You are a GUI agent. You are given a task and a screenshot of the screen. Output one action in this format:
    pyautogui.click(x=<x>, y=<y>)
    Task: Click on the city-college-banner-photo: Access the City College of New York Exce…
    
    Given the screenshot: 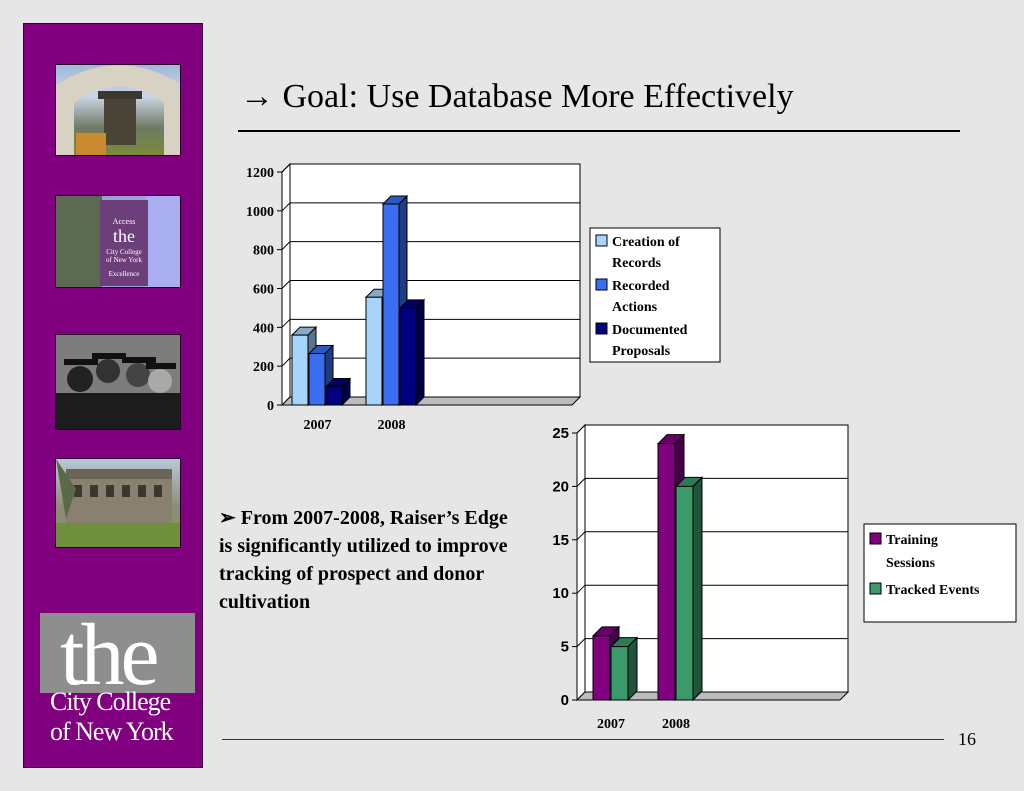 What is the action you would take?
    pyautogui.click(x=118, y=241)
    